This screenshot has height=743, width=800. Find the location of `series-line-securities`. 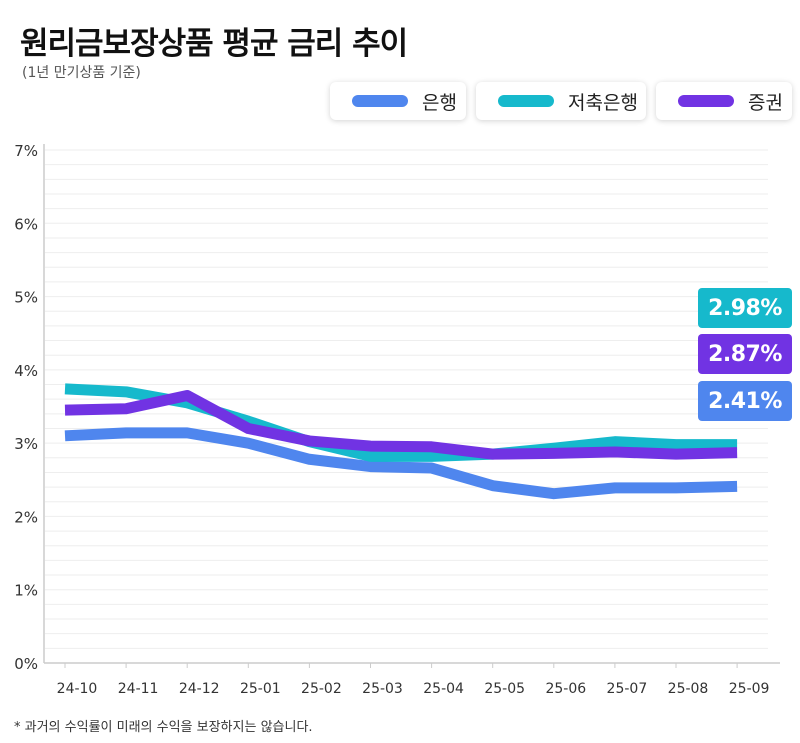

series-line-securities is located at coordinates (401, 425).